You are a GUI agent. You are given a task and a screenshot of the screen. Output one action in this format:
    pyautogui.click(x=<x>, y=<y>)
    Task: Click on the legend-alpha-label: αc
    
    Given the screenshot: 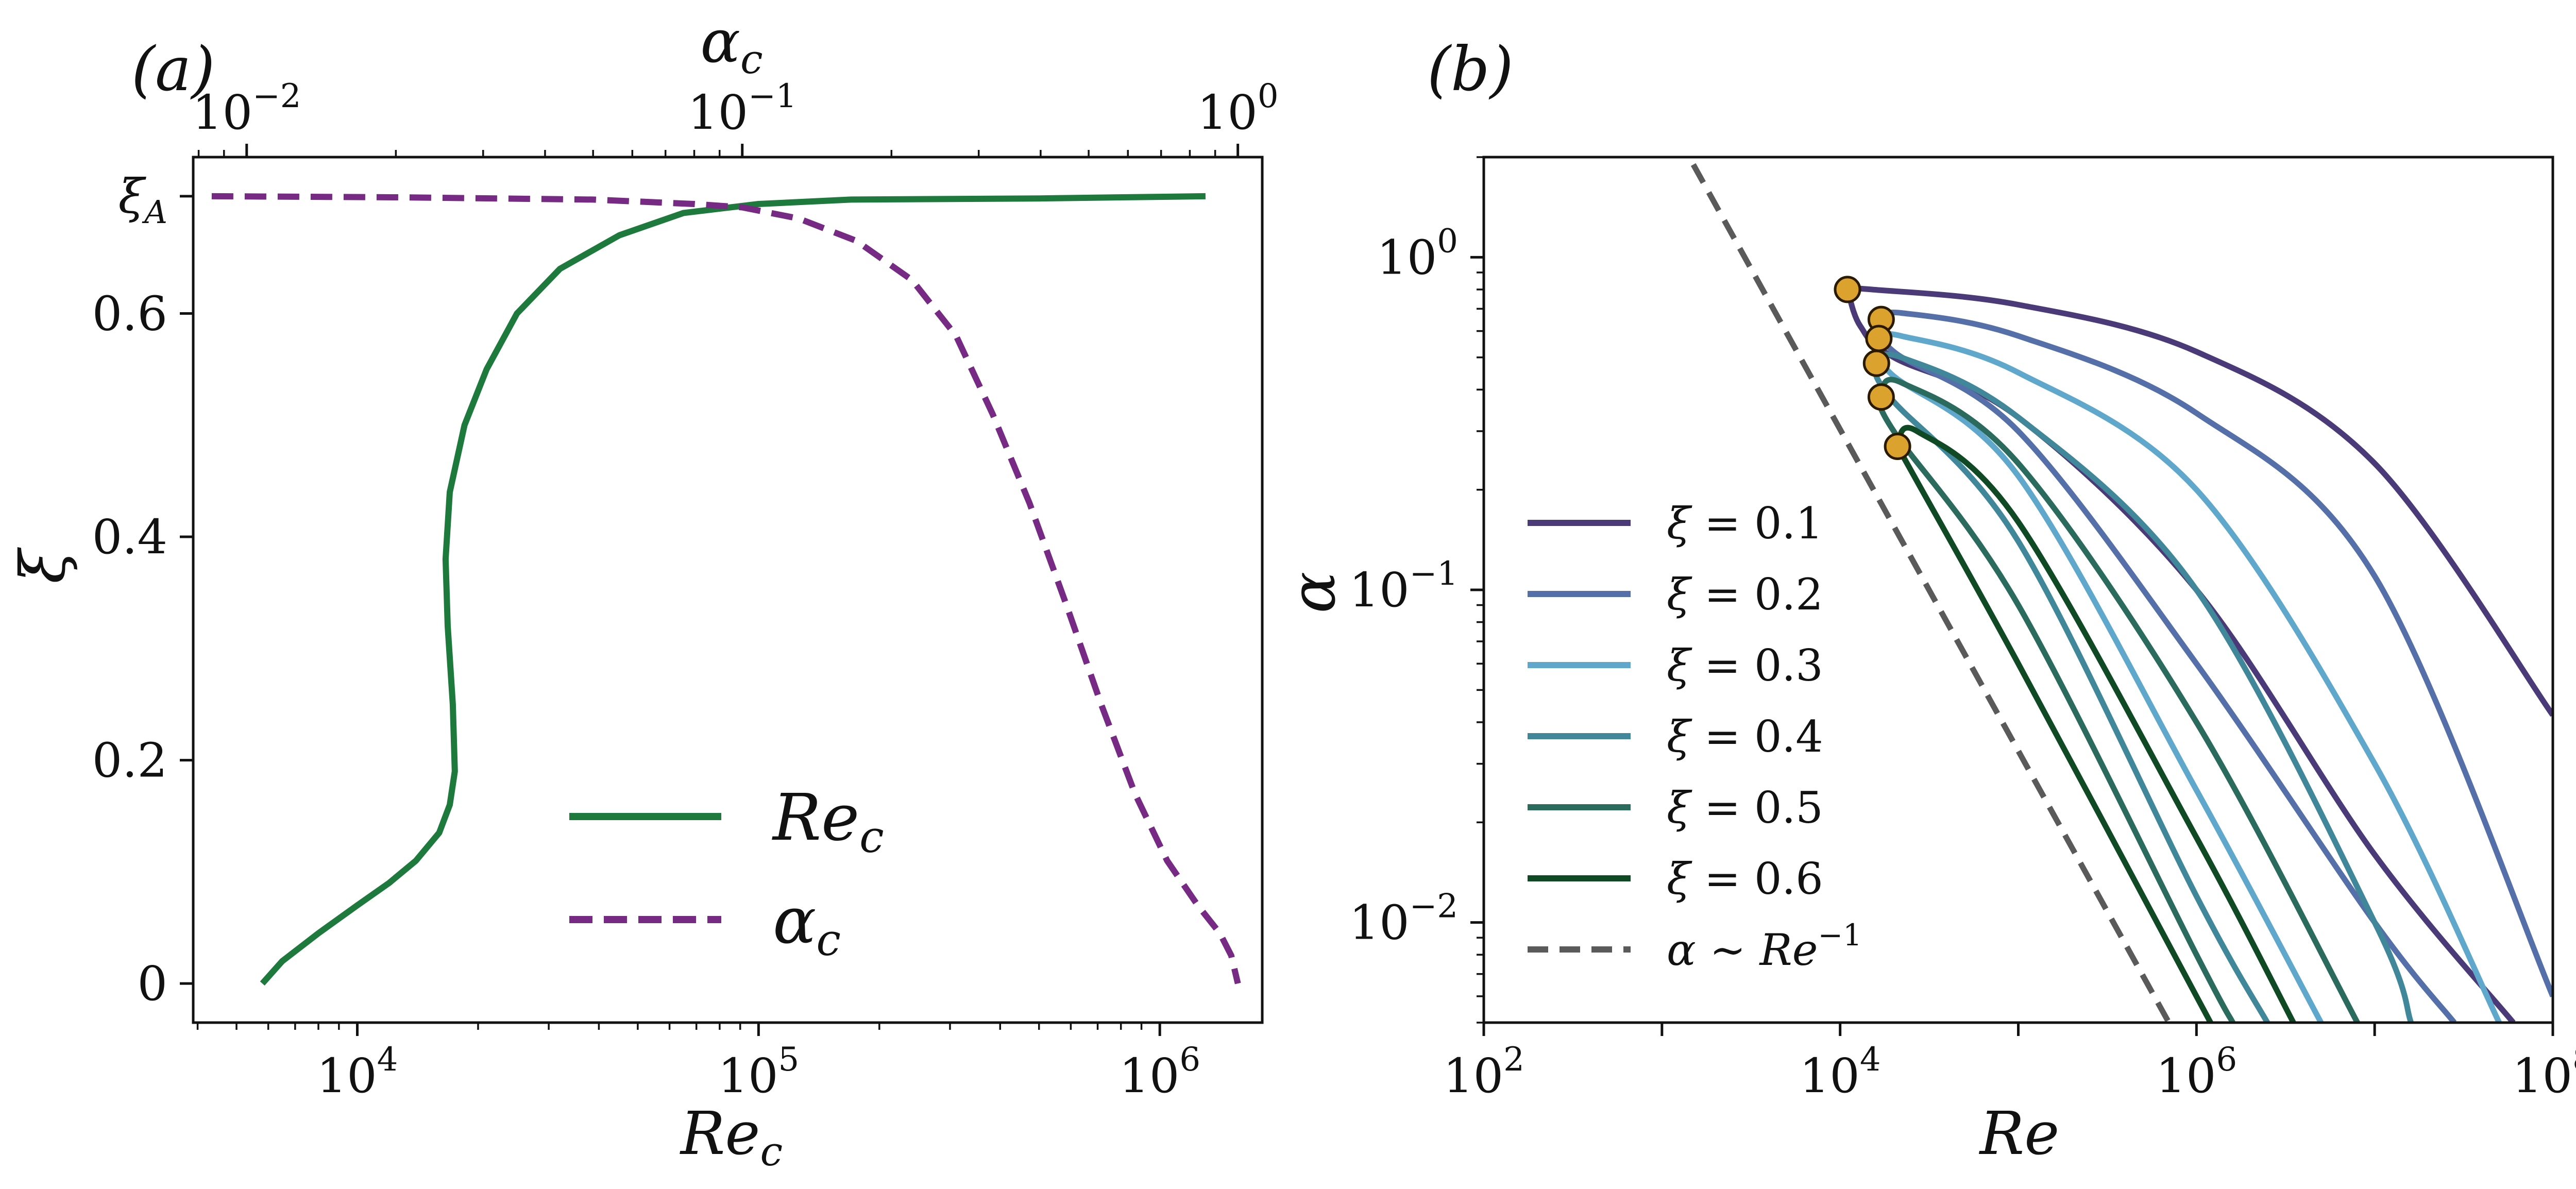 What is the action you would take?
    pyautogui.click(x=807, y=925)
    